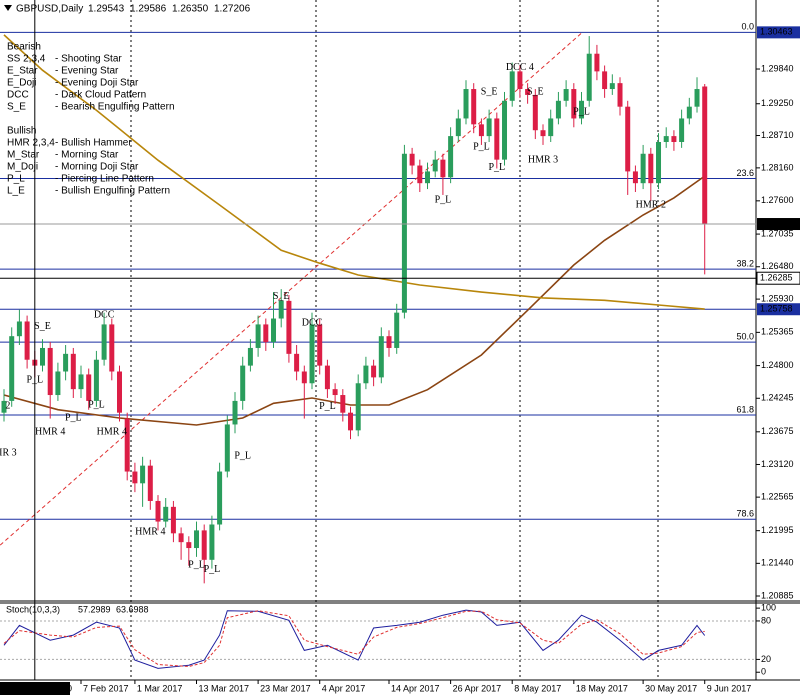 This screenshot has height=700, width=800. Describe the element at coordinates (778, 32) in the screenshot. I see `price-box` at that location.